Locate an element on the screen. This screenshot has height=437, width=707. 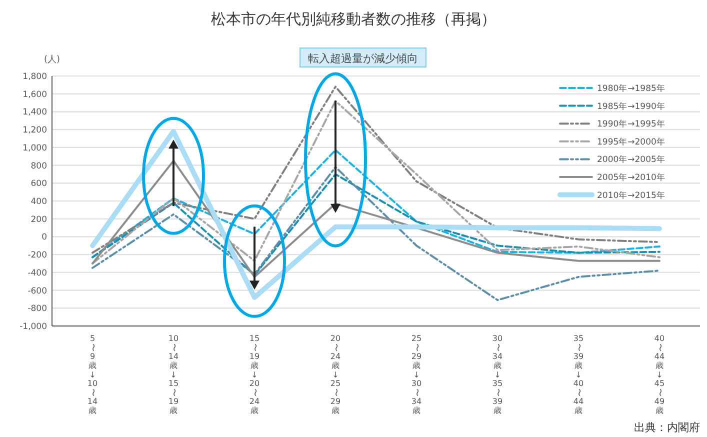
y-tick-label: 800 is located at coordinates (38, 166).